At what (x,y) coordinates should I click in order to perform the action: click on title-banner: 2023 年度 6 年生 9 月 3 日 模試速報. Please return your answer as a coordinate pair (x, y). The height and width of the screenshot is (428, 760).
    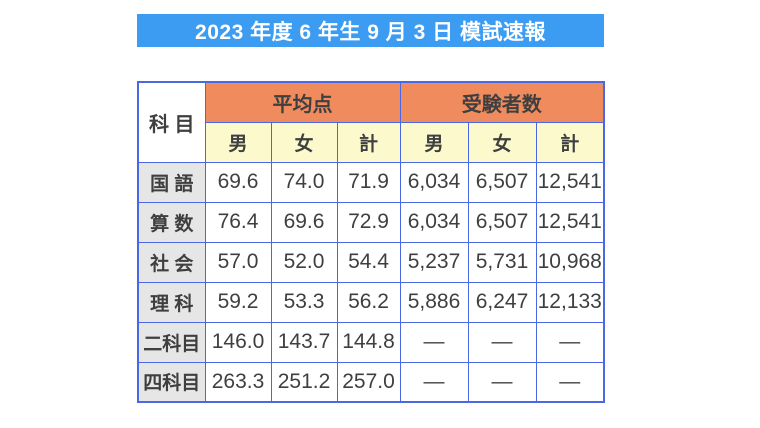
    Looking at the image, I should click on (370, 30).